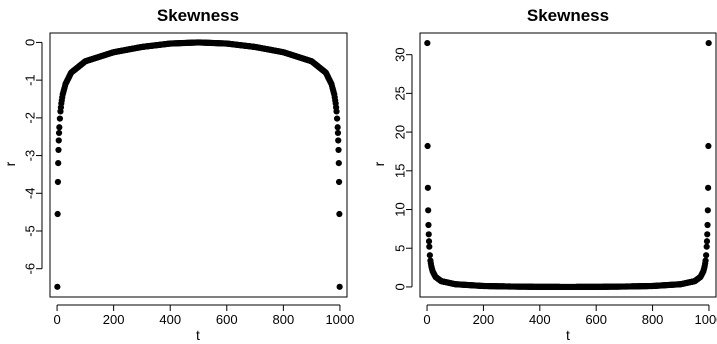 This screenshot has width=717, height=344. I want to click on y-tick-label: 20, so click(399, 132).